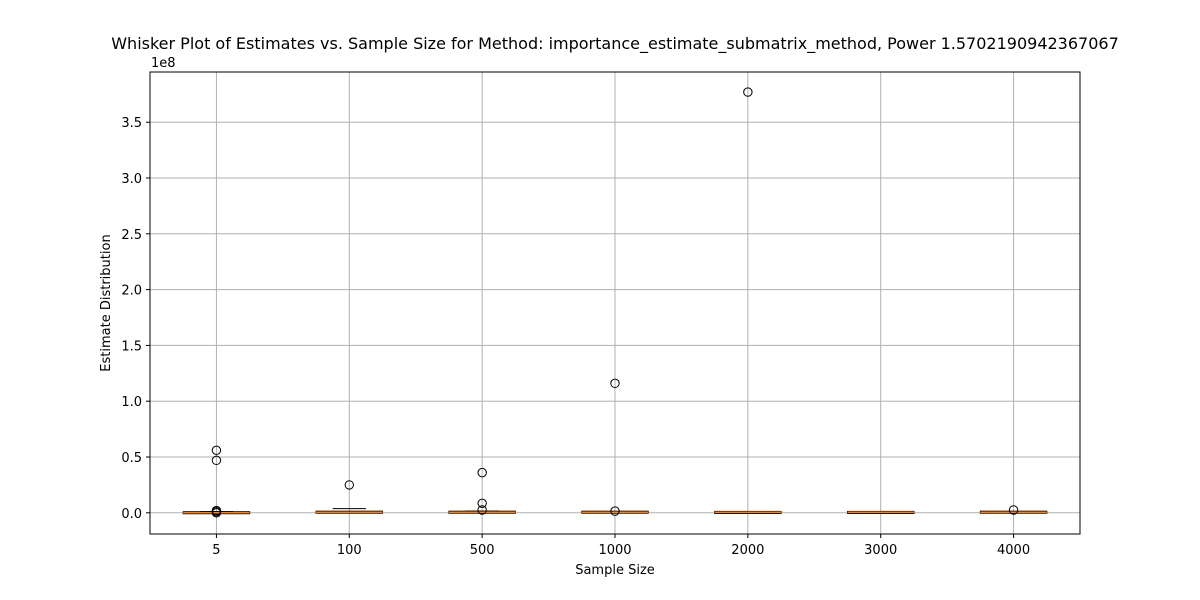  Describe the element at coordinates (1013, 550) in the screenshot. I see `x-tick-label: 4000` at that location.